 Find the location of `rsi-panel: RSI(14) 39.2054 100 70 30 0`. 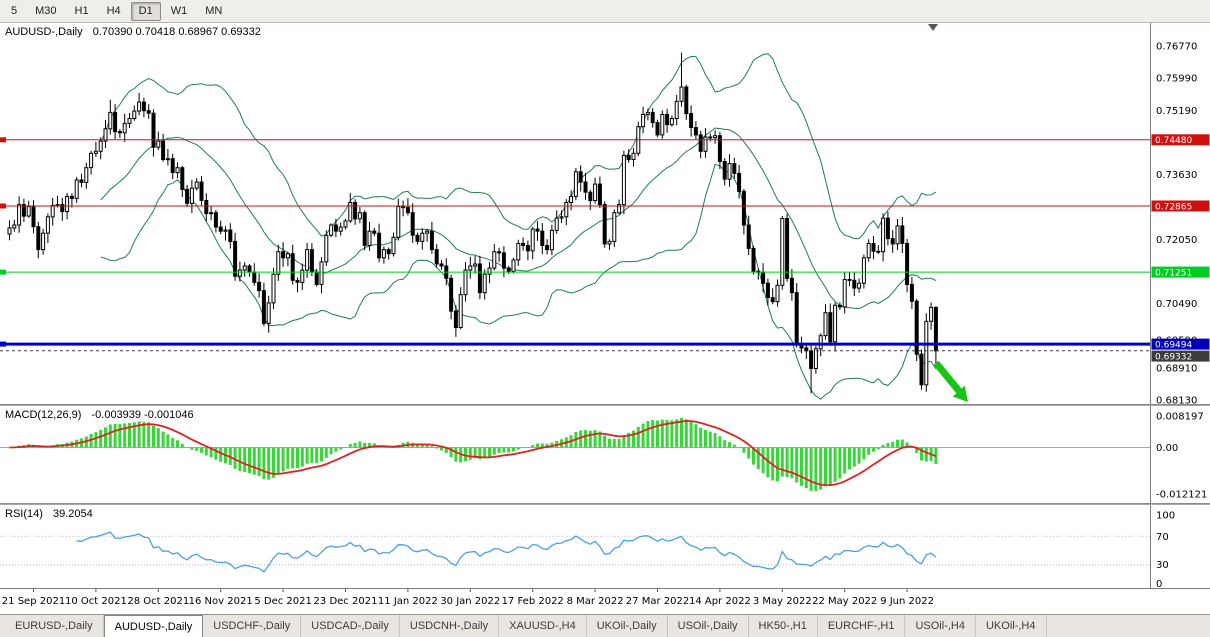

rsi-panel: RSI(14) 39.2054 100 70 30 0 is located at coordinates (605, 546).